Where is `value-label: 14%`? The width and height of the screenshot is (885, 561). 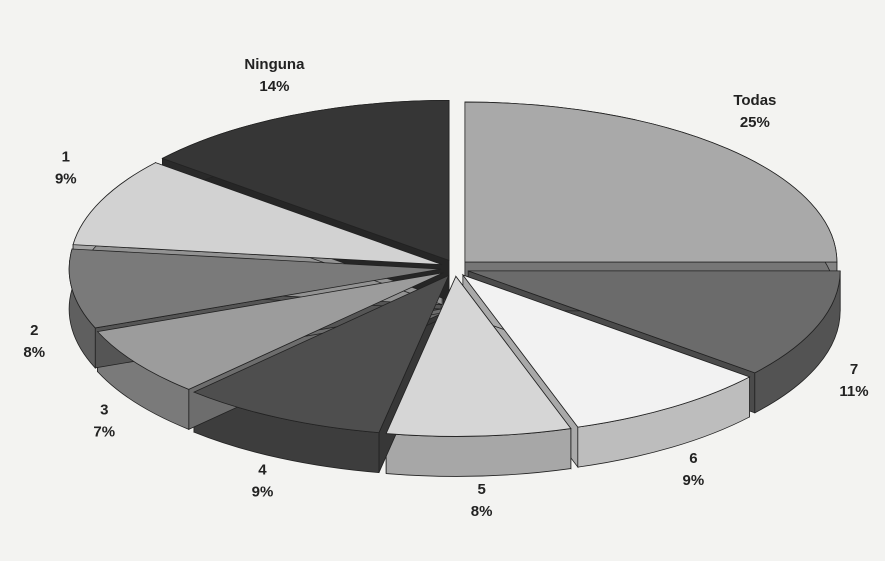 value-label: 14% is located at coordinates (274, 86).